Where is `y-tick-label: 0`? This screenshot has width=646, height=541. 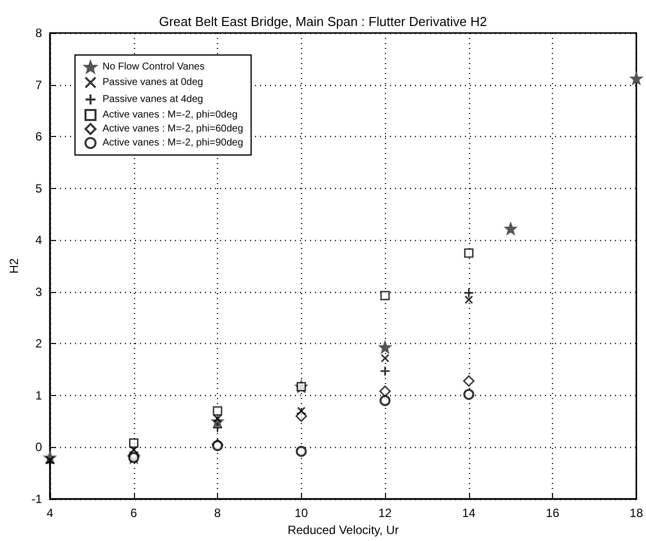
y-tick-label: 0 is located at coordinates (38, 447).